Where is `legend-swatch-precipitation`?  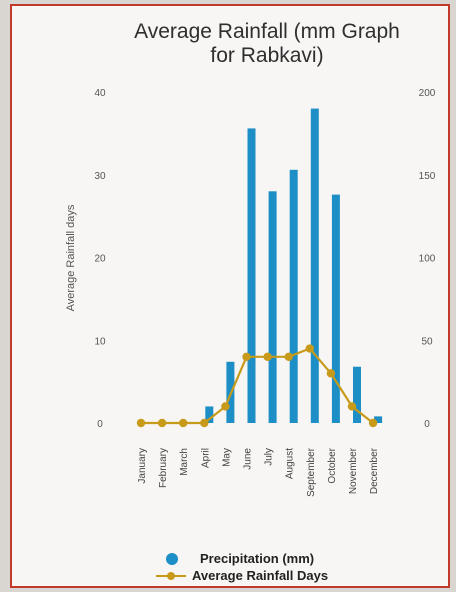
legend-swatch-precipitation is located at coordinates (172, 558).